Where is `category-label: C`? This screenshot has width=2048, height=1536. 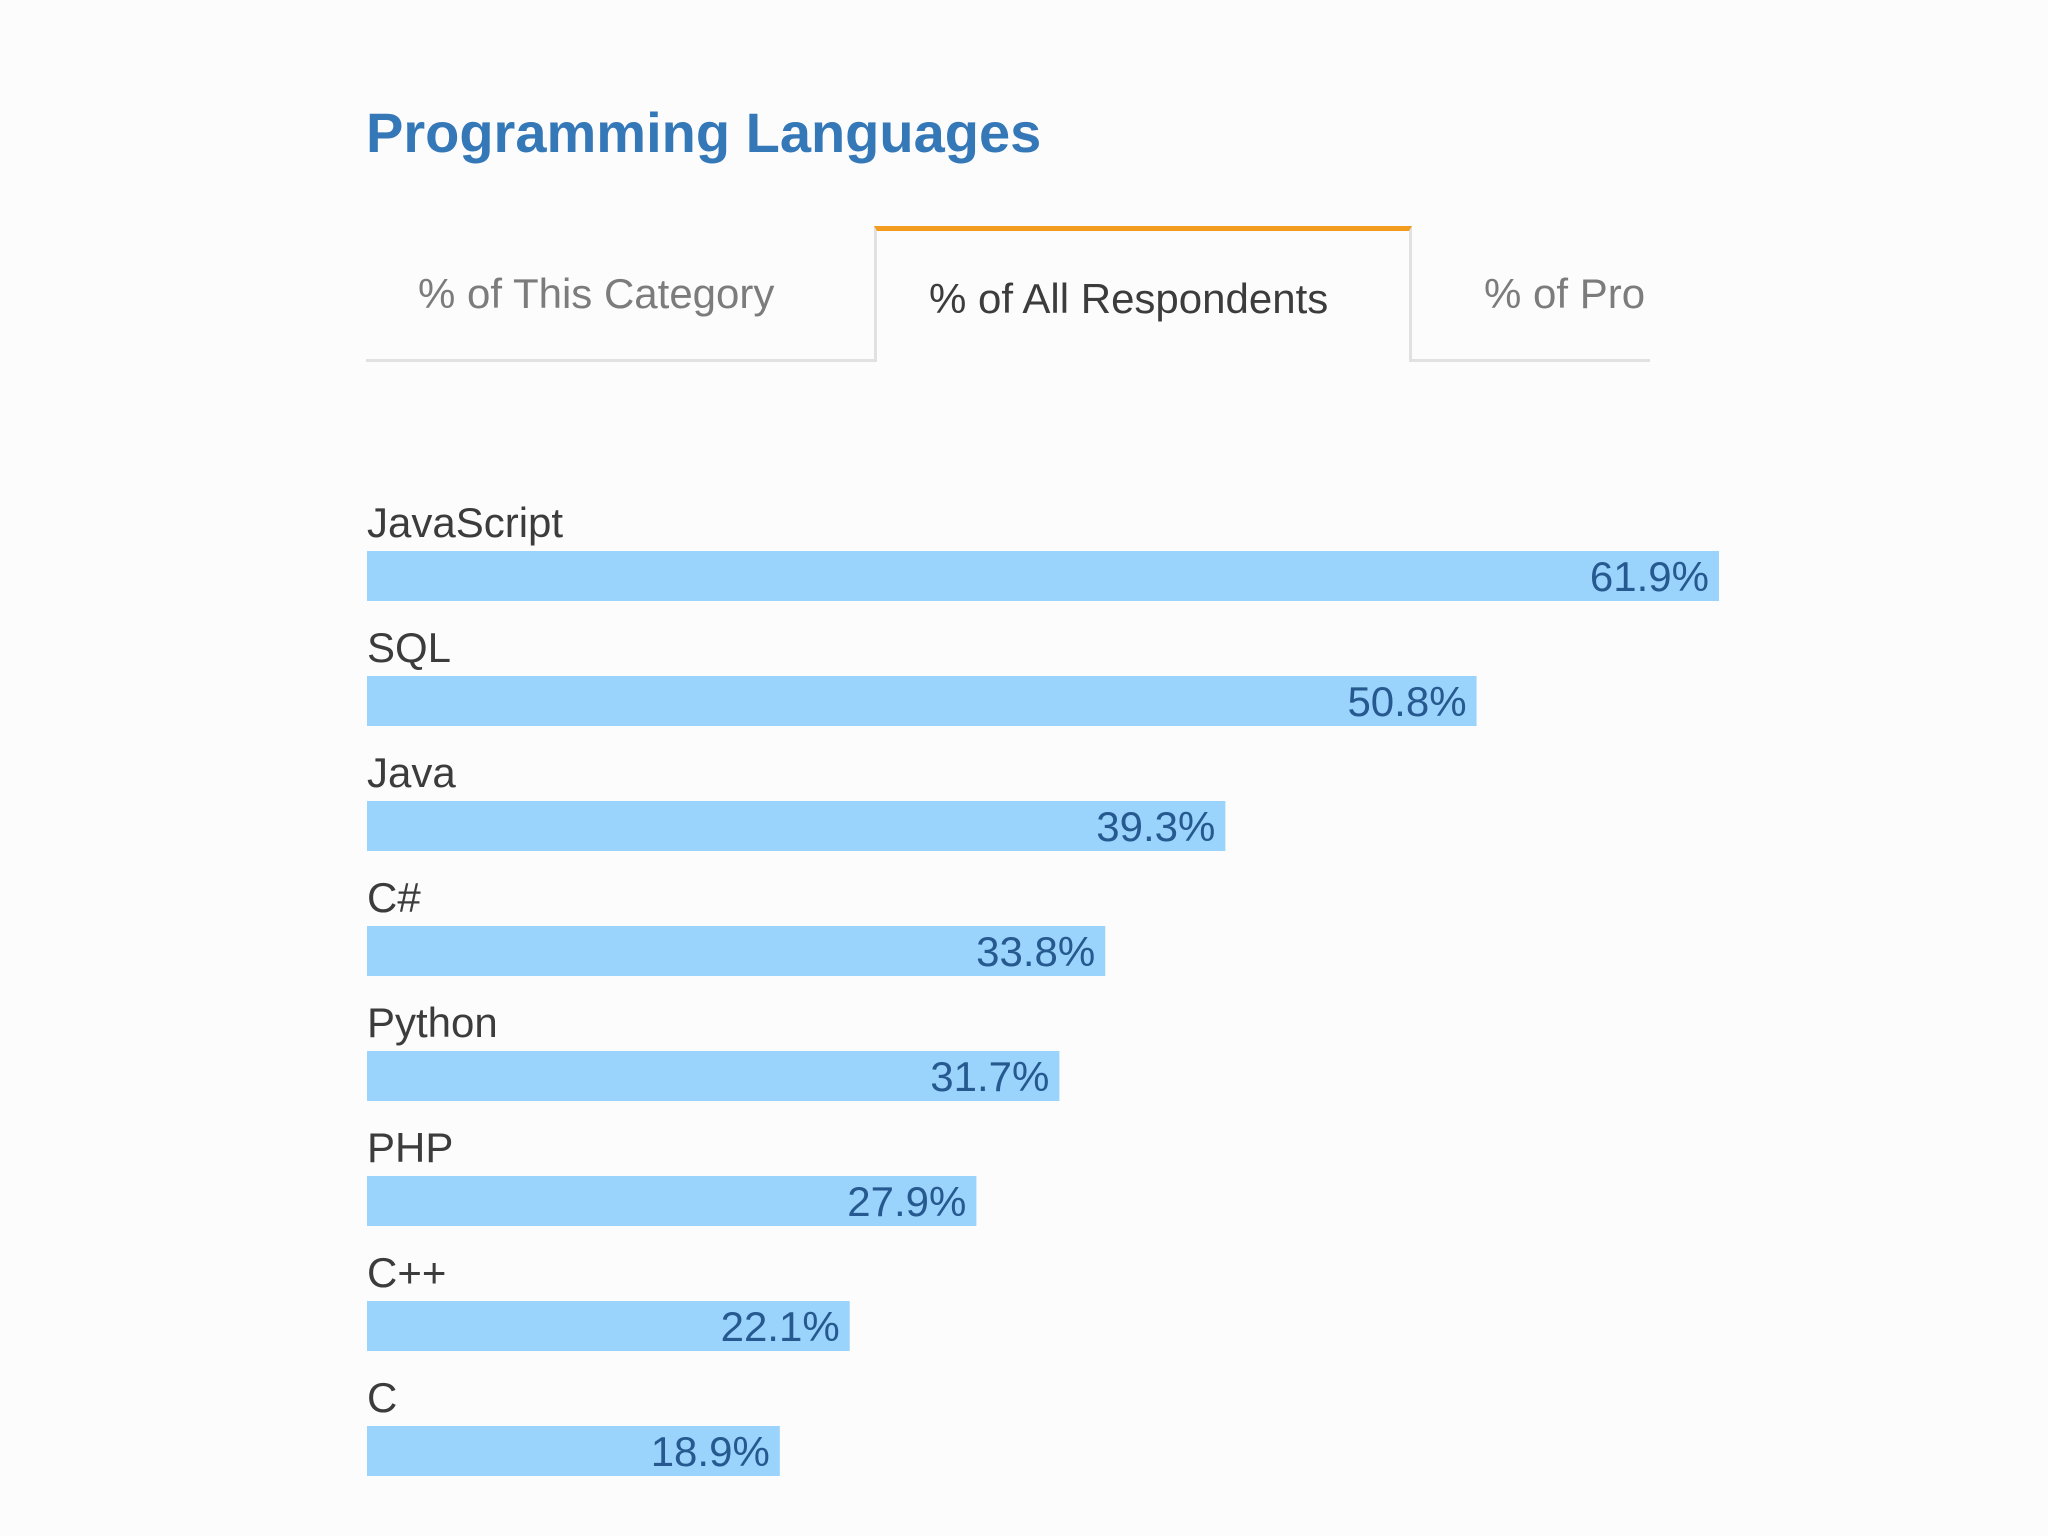
category-label: C is located at coordinates (382, 1397).